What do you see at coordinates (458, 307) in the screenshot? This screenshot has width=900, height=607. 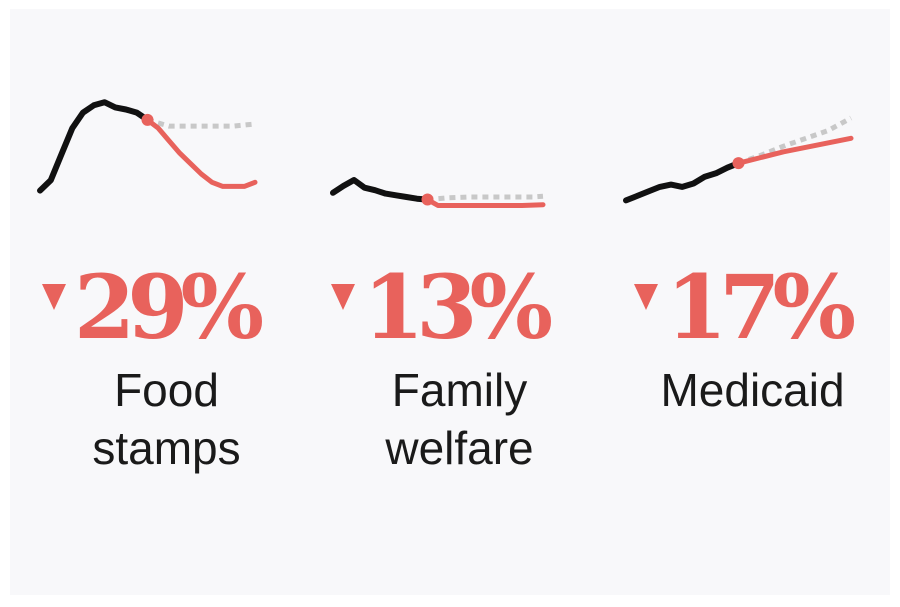 I see `change-value: 13%` at bounding box center [458, 307].